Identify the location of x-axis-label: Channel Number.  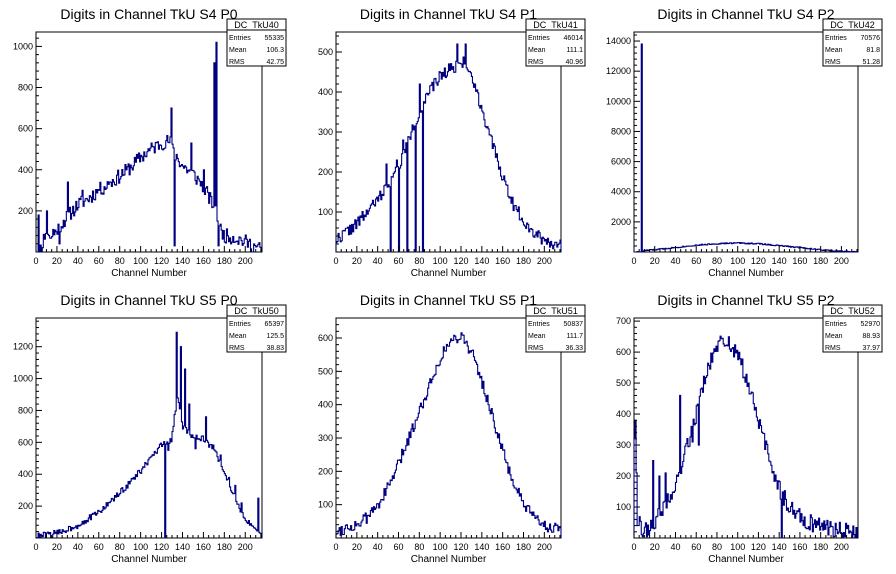
(449, 559).